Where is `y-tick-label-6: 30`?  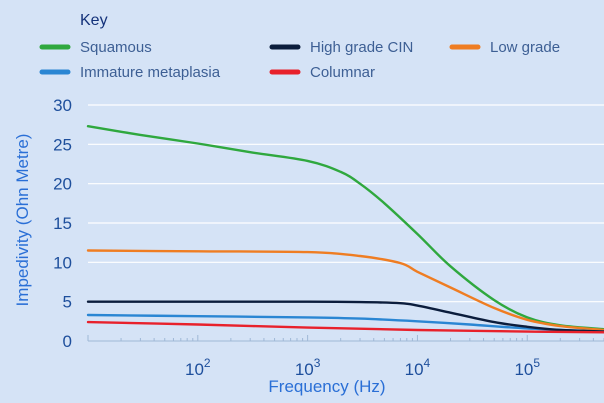 y-tick-label-6: 30 is located at coordinates (62, 105).